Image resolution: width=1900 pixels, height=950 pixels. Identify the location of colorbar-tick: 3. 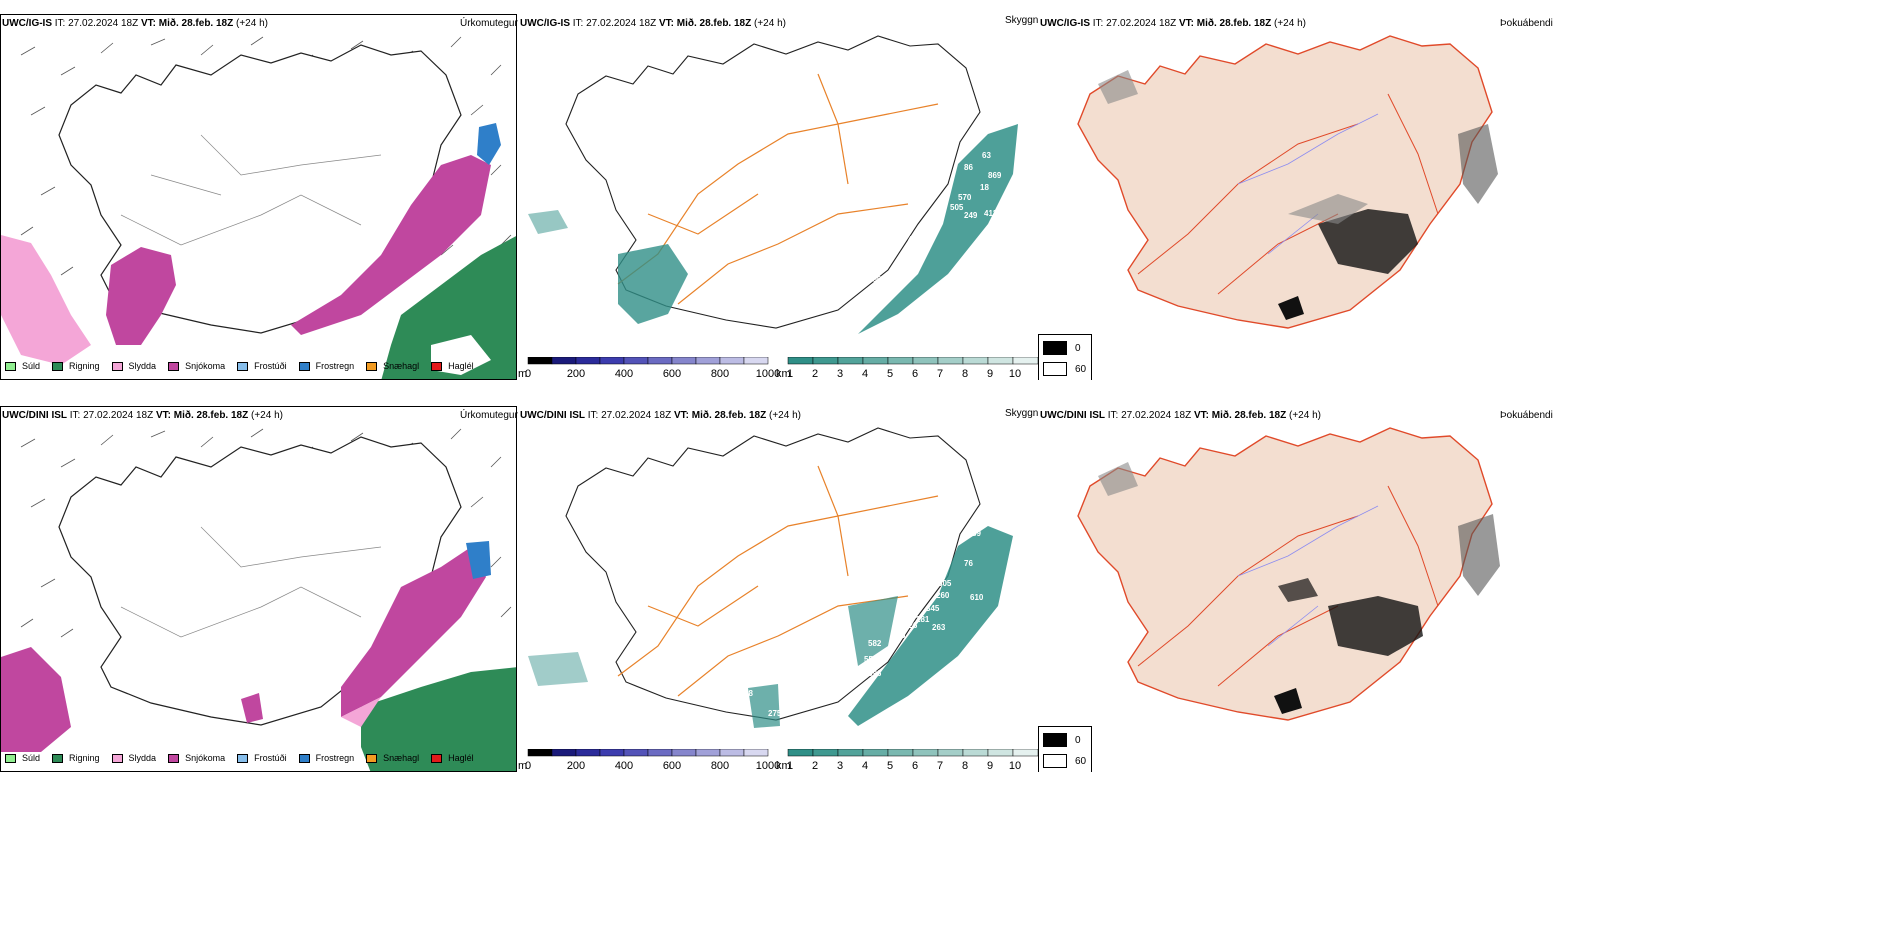
(840, 373).